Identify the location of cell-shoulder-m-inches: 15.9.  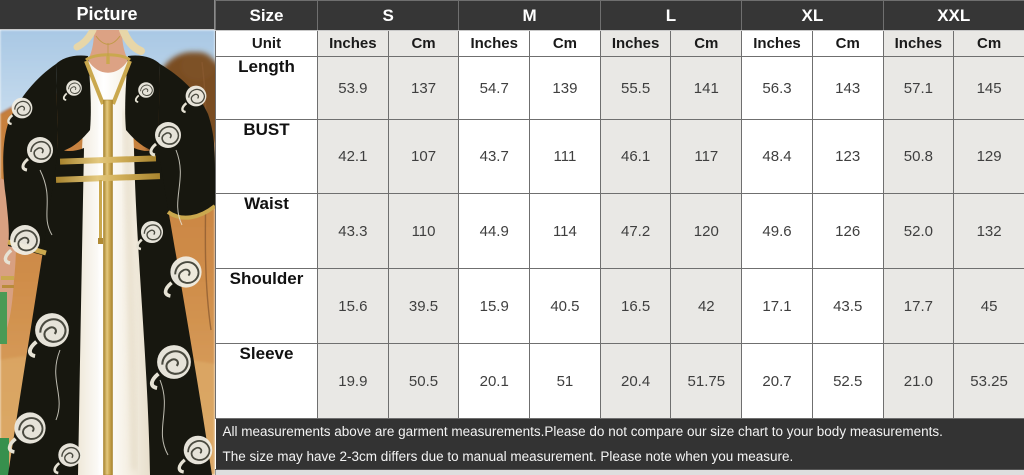
(494, 306).